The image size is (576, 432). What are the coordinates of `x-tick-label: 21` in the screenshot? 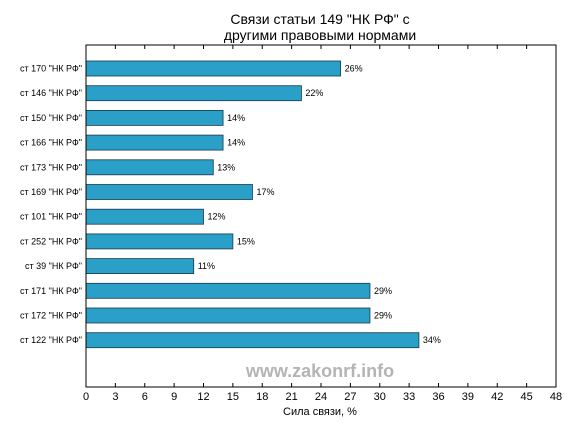 It's located at (292, 397).